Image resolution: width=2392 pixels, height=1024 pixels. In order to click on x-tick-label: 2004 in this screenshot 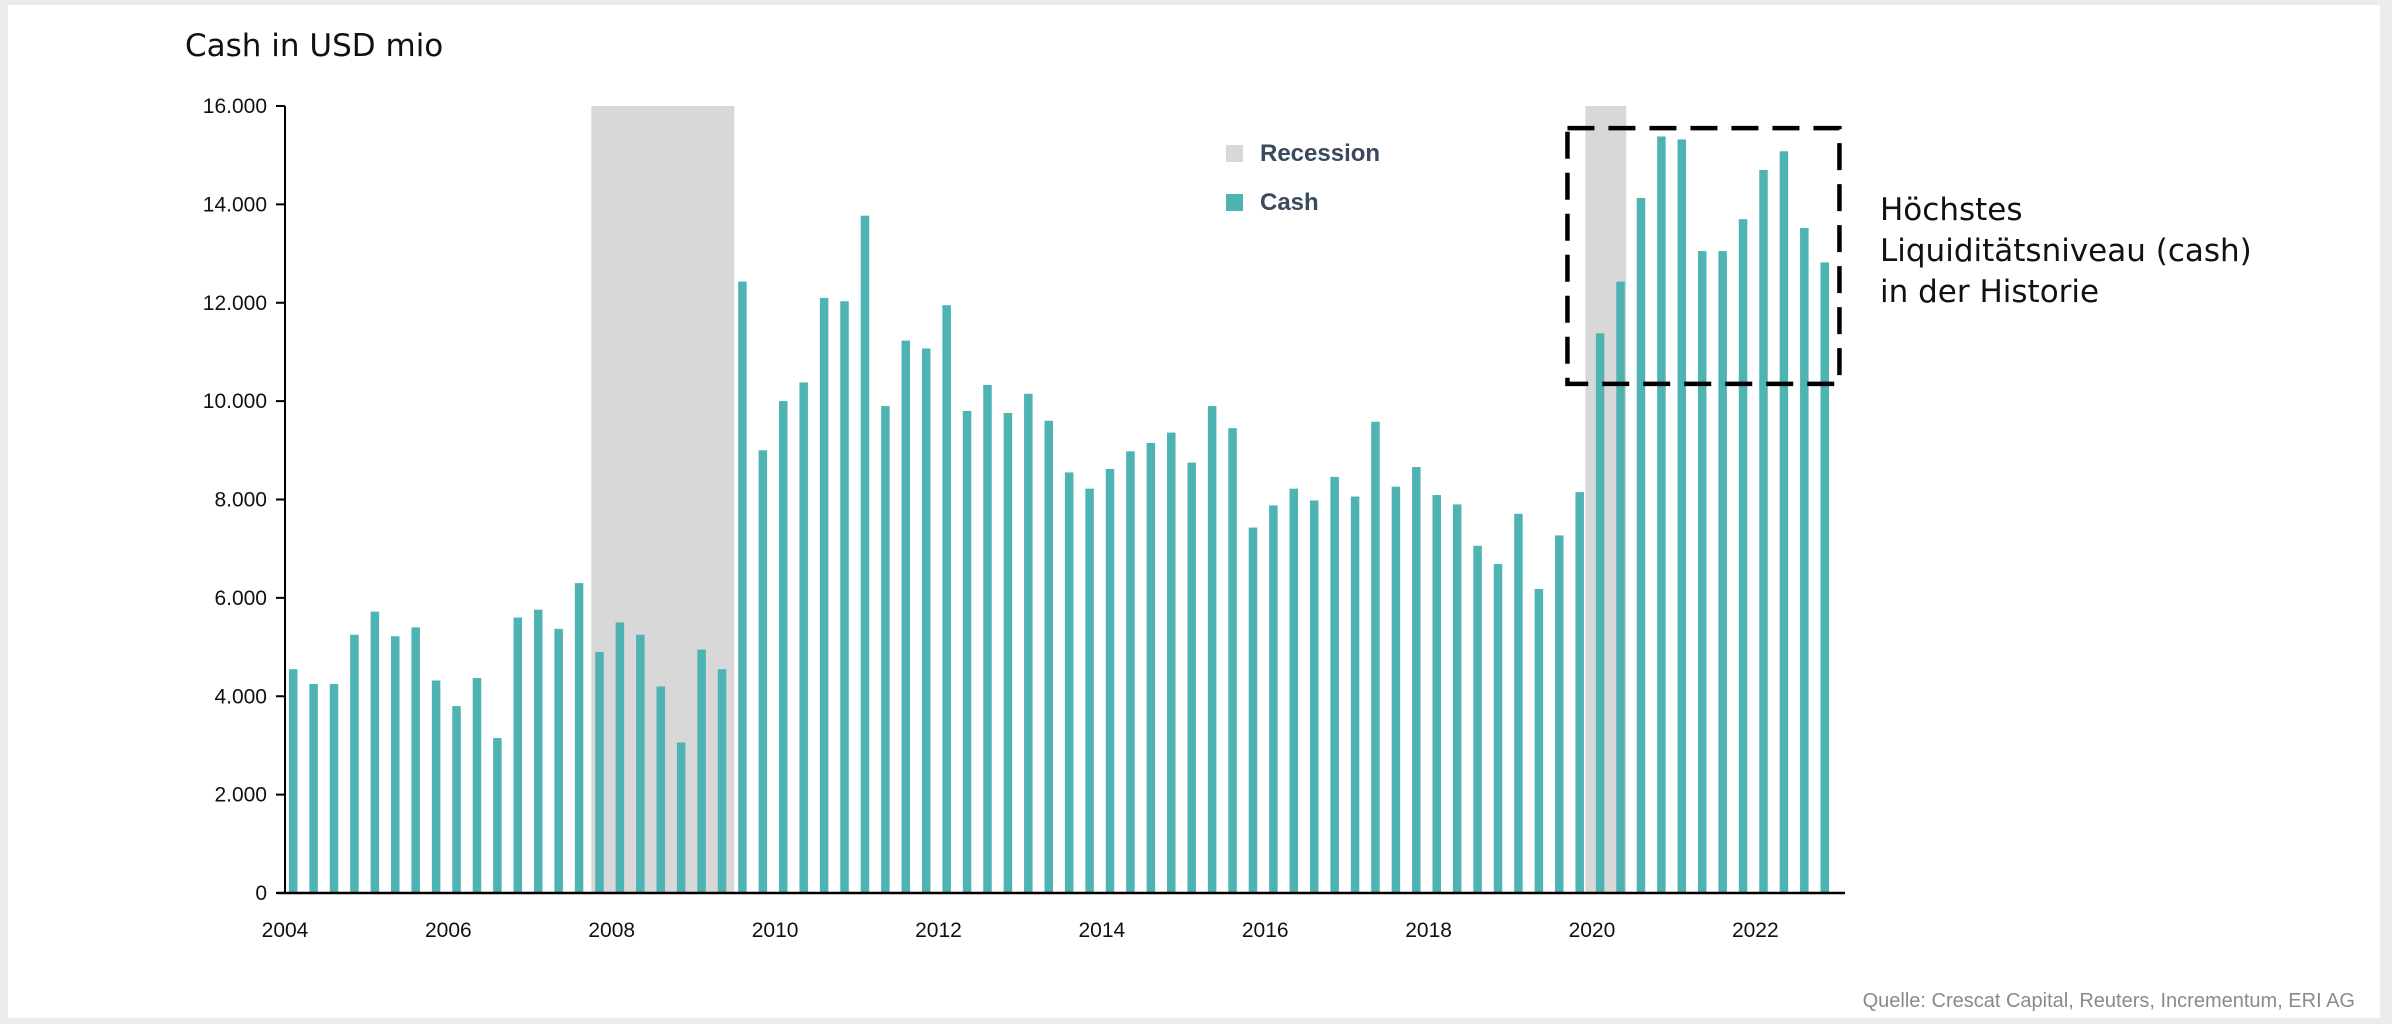, I will do `click(285, 930)`.